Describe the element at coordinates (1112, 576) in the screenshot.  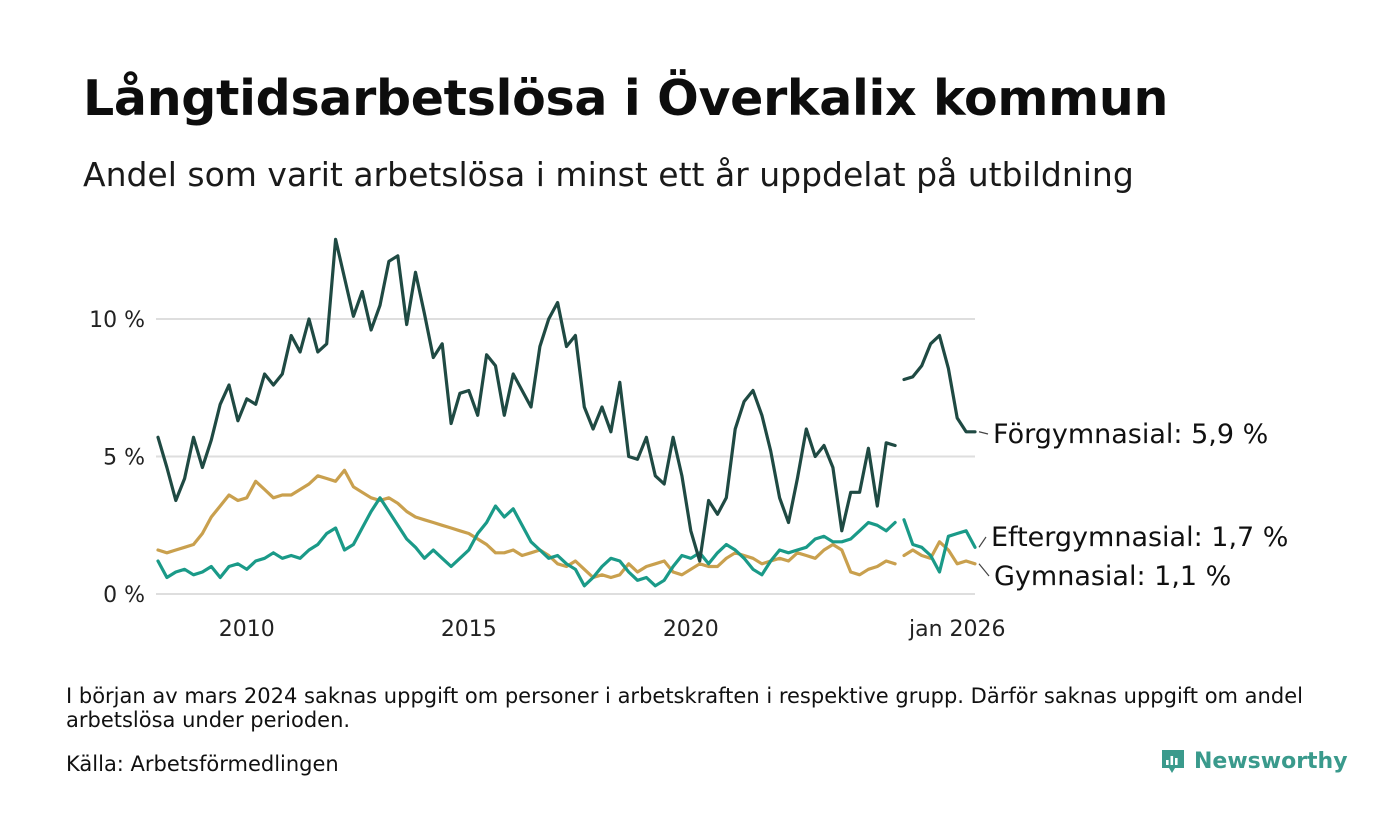
I see `end-label-gymnasial: Gymnasial: 1,1 %` at that location.